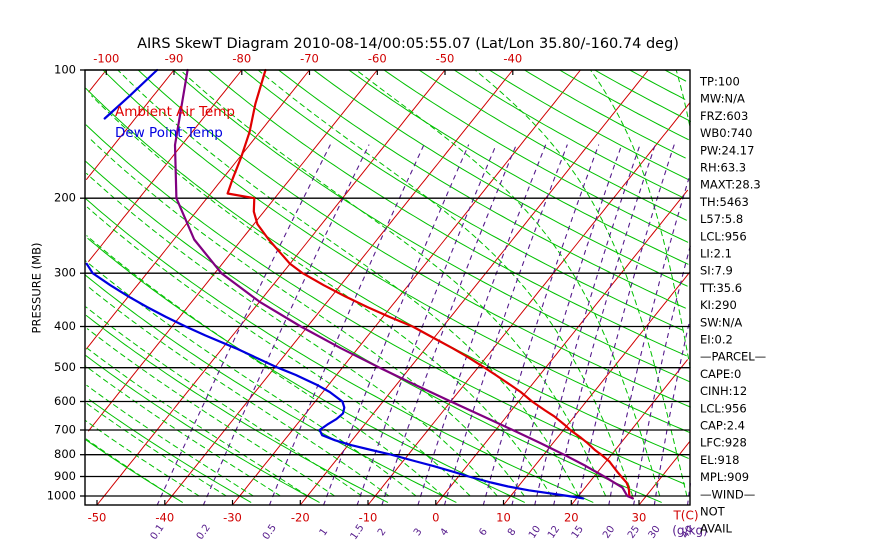 This screenshot has height=560, width=870. I want to click on wind-status-line-1: AVAIL, so click(716, 529).